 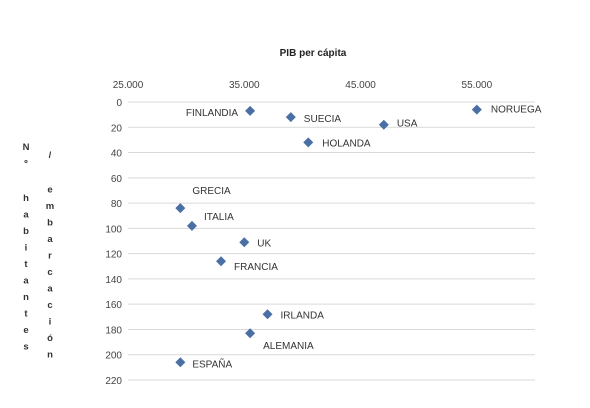 I want to click on point-label: GRECIA, so click(x=211, y=191).